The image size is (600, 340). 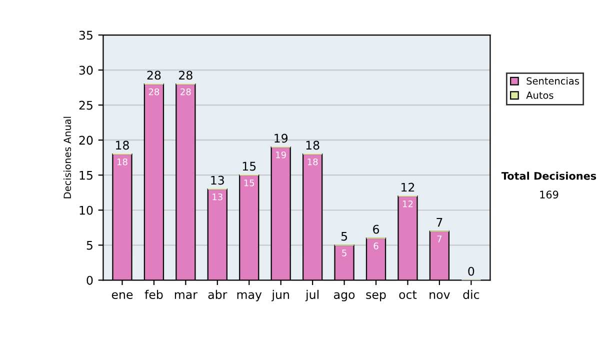 What do you see at coordinates (89, 280) in the screenshot?
I see `y-tick-label: 0` at bounding box center [89, 280].